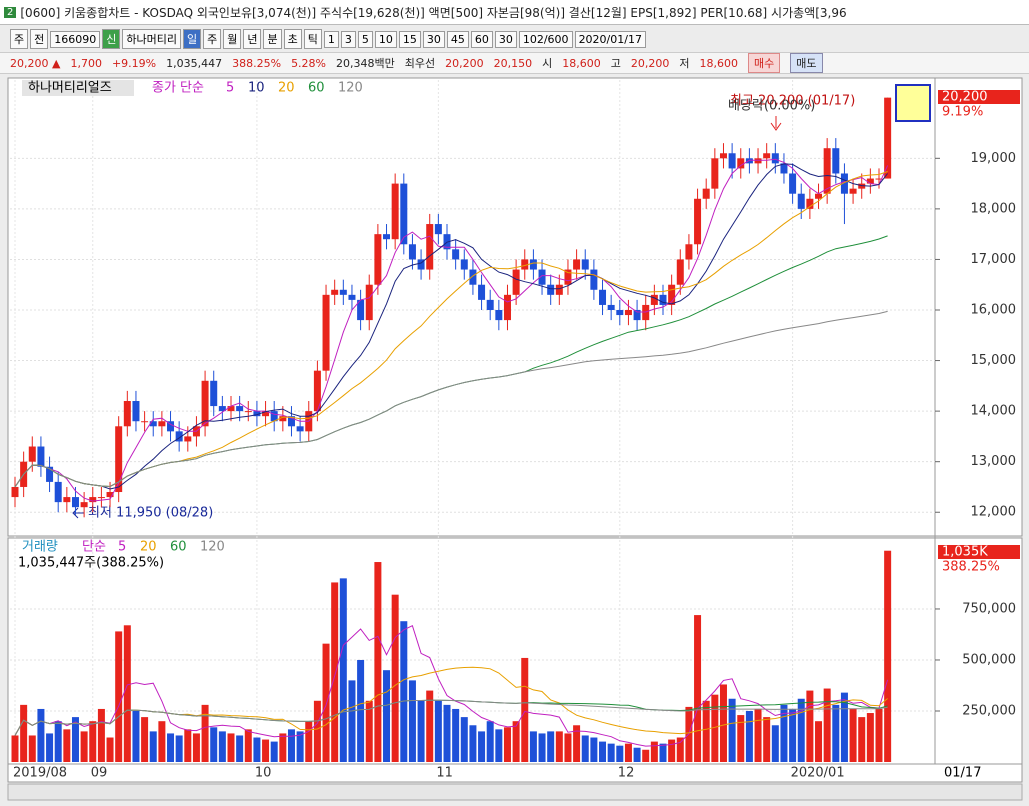 The width and height of the screenshot is (1029, 806). Describe the element at coordinates (515, 792) in the screenshot. I see `scrollbar` at that location.